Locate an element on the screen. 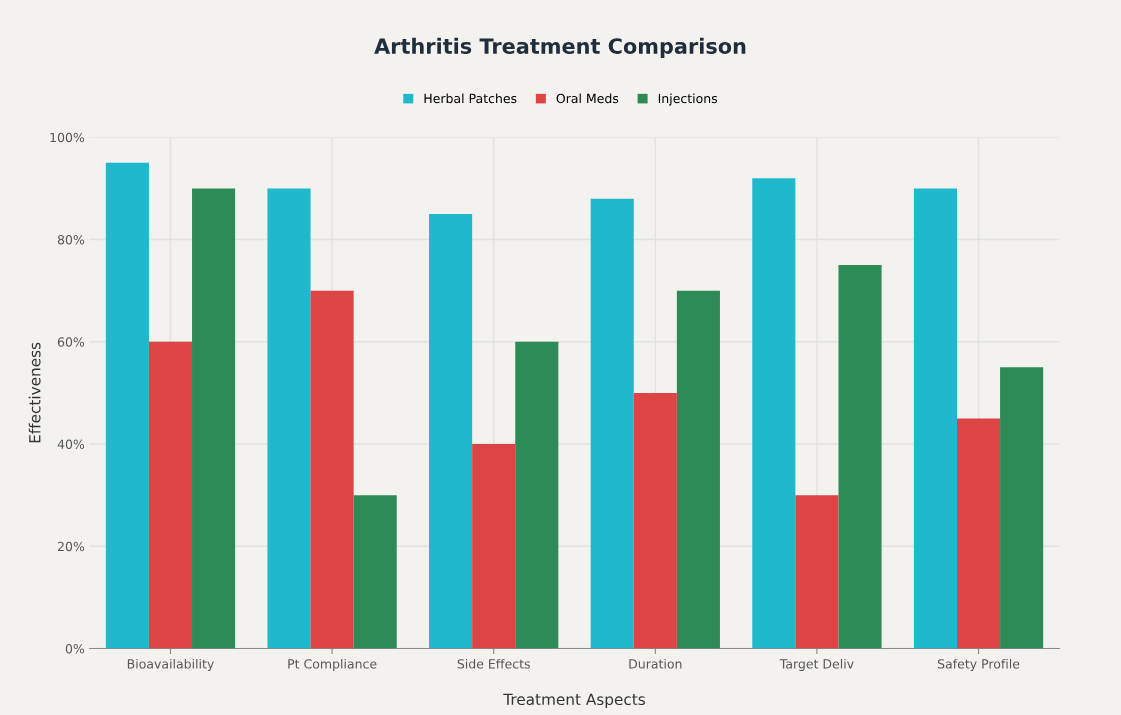 The height and width of the screenshot is (715, 1121). x-tick-label: Duration is located at coordinates (655, 663).